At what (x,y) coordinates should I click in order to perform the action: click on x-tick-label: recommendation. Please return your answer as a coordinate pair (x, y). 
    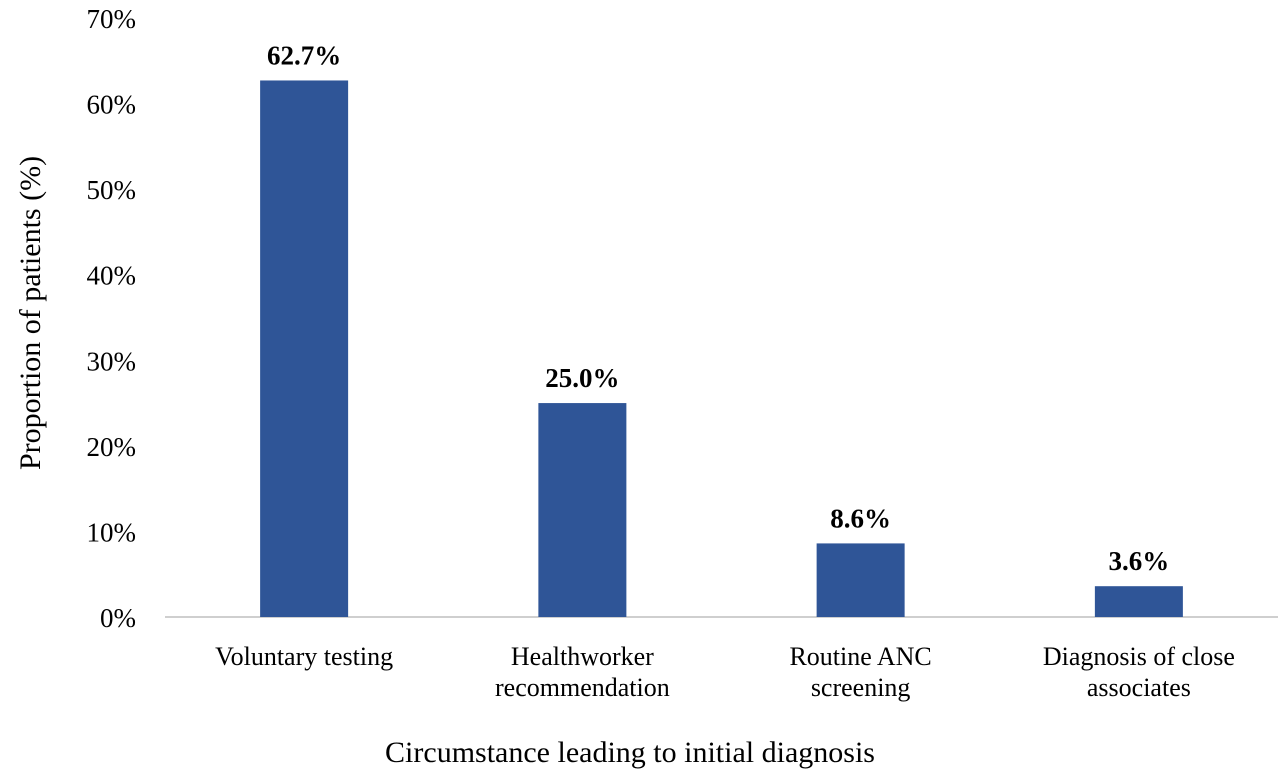
    Looking at the image, I should click on (582, 687).